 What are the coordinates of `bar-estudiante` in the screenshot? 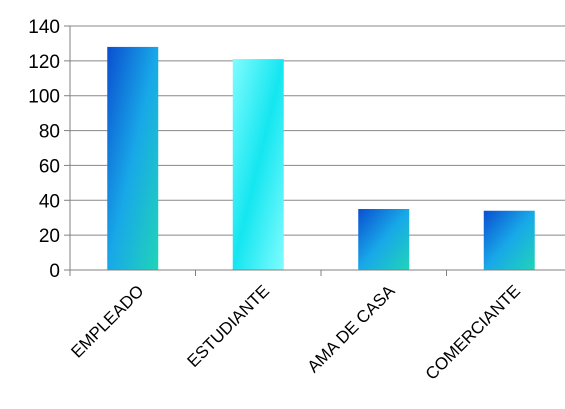 It's located at (258, 164).